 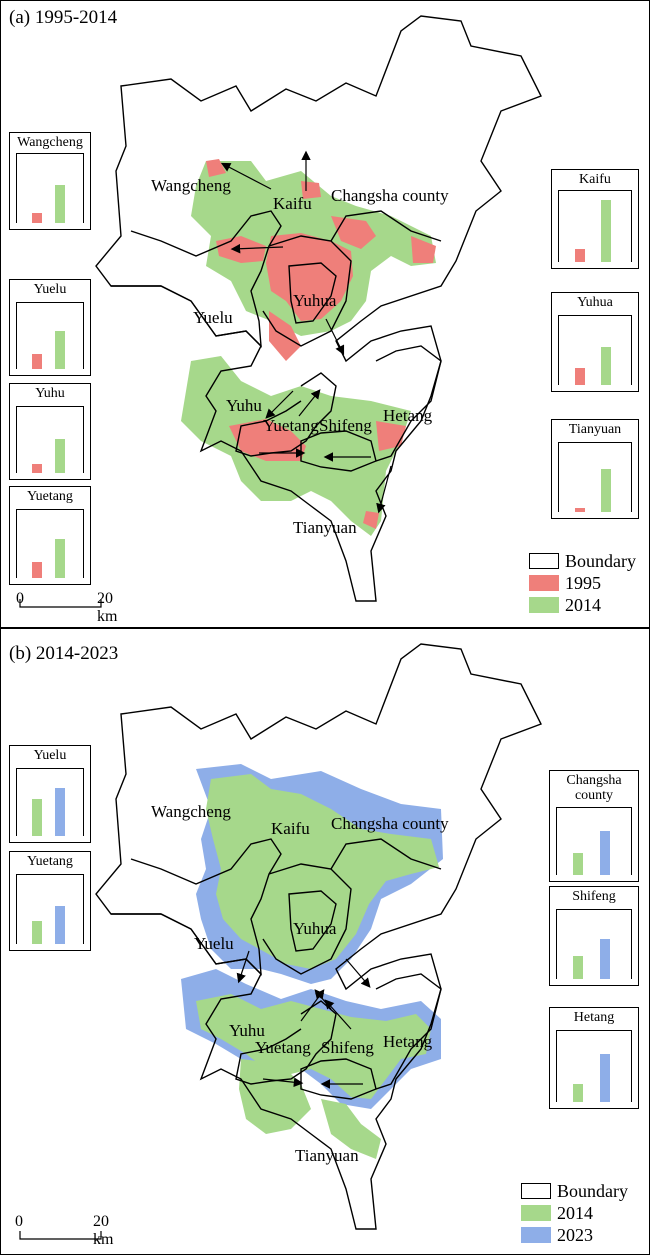 What do you see at coordinates (408, 415) in the screenshot?
I see `label-hetang: Hetang` at bounding box center [408, 415].